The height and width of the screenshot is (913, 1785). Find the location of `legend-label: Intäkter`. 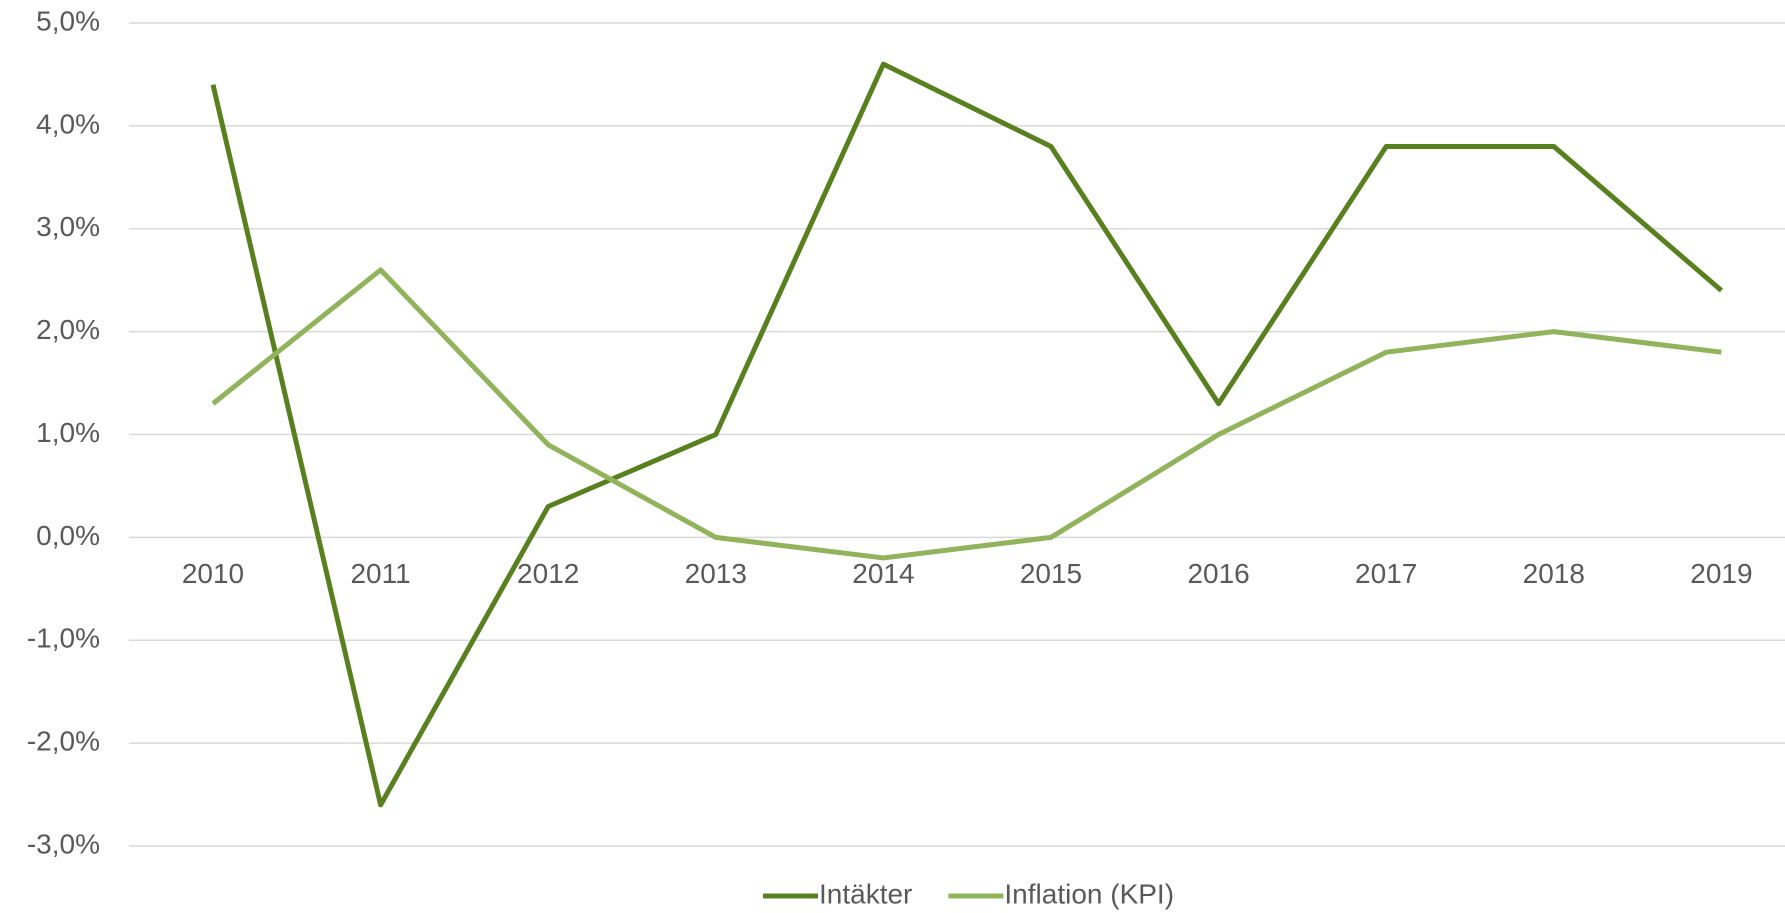

legend-label: Intäkter is located at coordinates (865, 893).